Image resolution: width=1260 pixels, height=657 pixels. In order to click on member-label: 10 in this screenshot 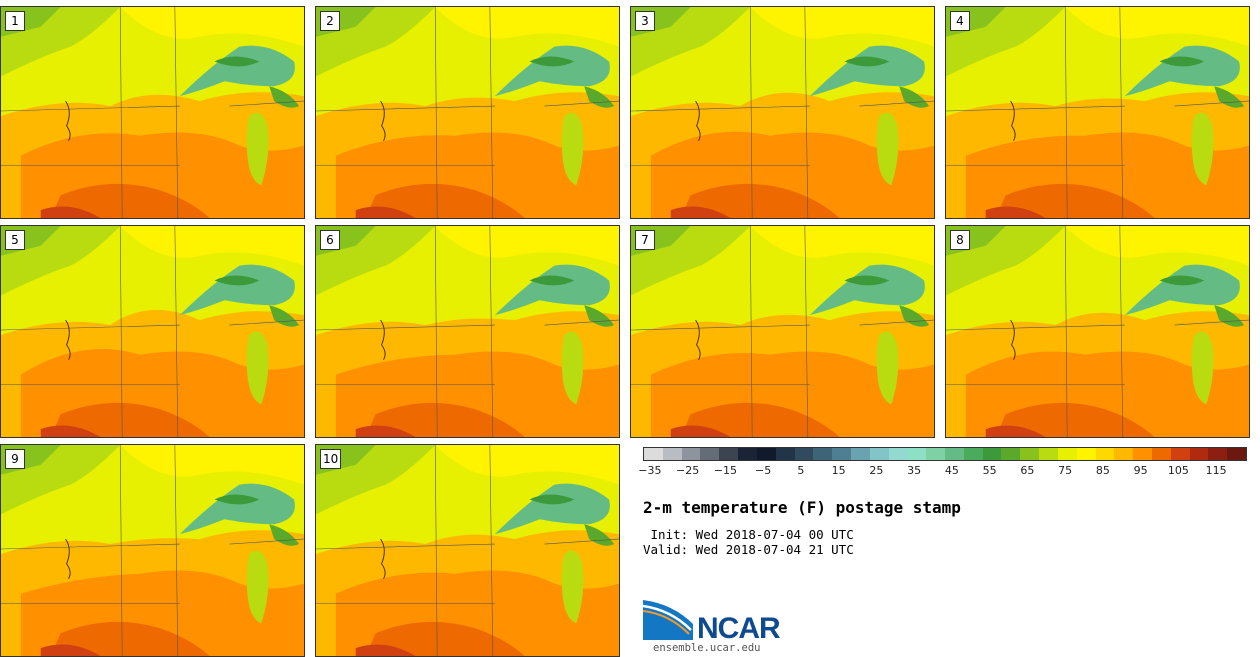, I will do `click(331, 459)`.